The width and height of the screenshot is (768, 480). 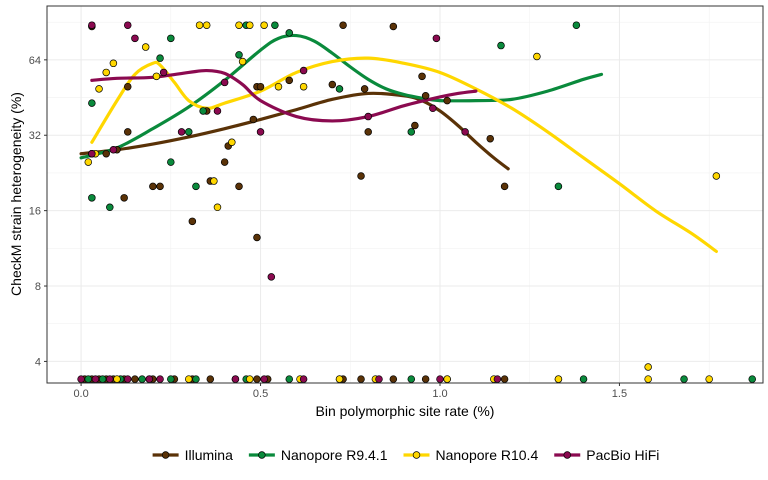 What do you see at coordinates (80, 394) in the screenshot?
I see `x-tick-label: 0.0` at bounding box center [80, 394].